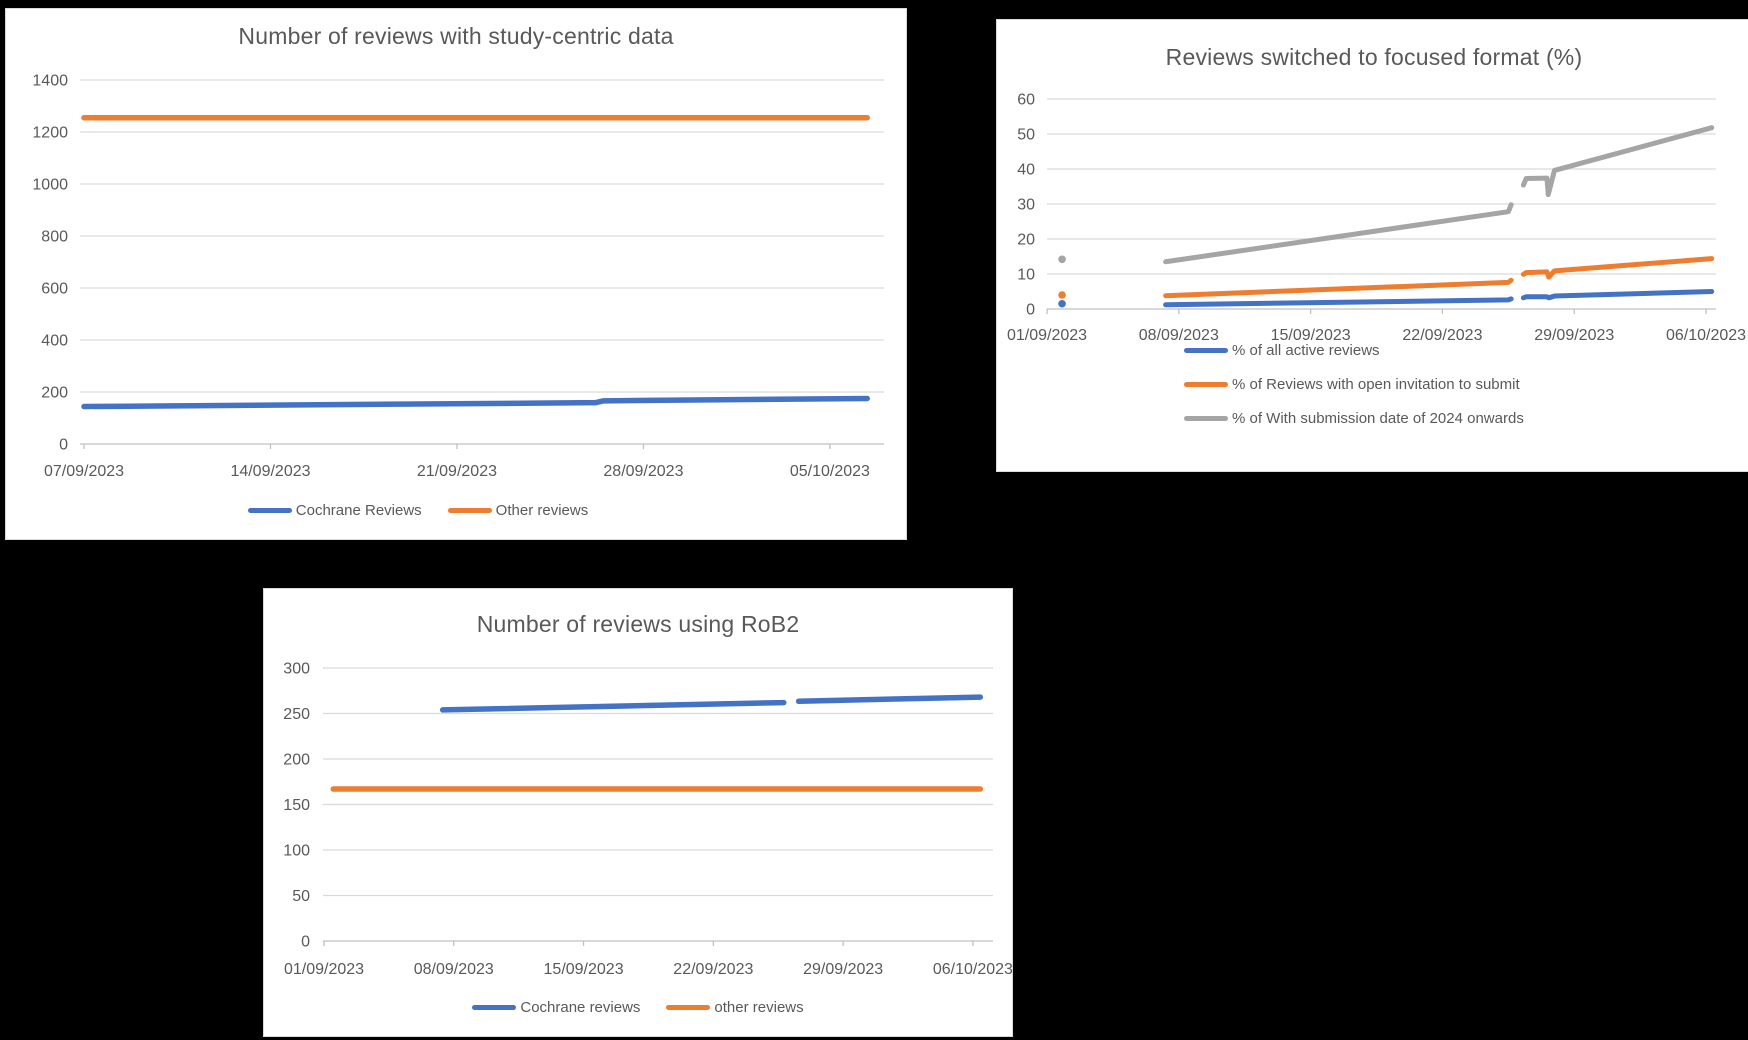  What do you see at coordinates (643, 471) in the screenshot?
I see `svg-text: 28/09/2023` at bounding box center [643, 471].